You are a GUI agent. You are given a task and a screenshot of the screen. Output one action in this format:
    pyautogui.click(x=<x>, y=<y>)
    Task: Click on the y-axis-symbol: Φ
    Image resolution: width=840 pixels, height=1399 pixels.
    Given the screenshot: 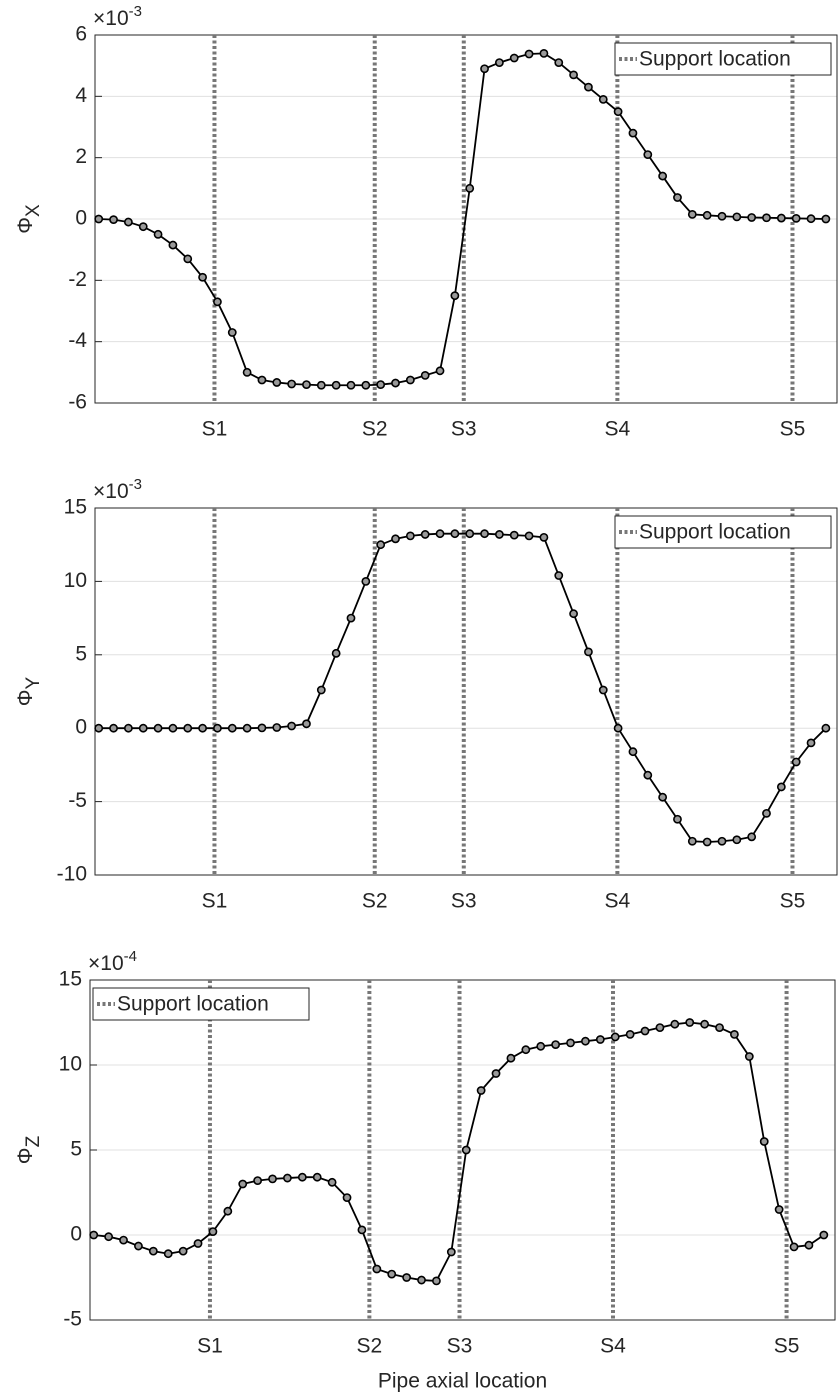 What is the action you would take?
    pyautogui.click(x=25, y=1155)
    